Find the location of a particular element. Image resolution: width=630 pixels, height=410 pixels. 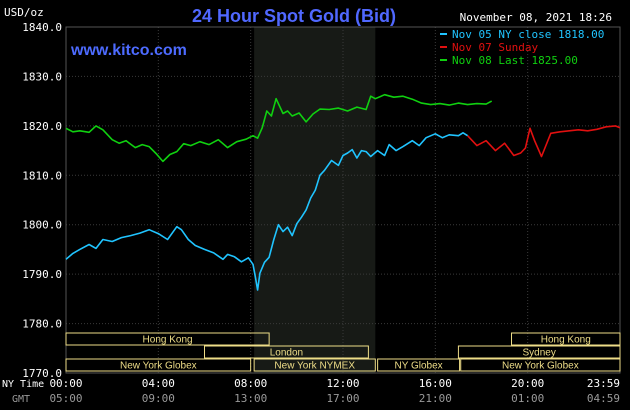

y-tick-label: 1800.0 is located at coordinates (42, 225).